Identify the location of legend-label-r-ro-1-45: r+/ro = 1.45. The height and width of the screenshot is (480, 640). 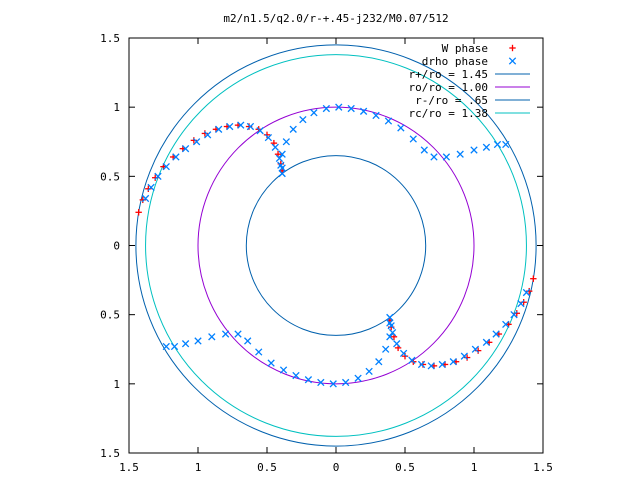
(448, 74).